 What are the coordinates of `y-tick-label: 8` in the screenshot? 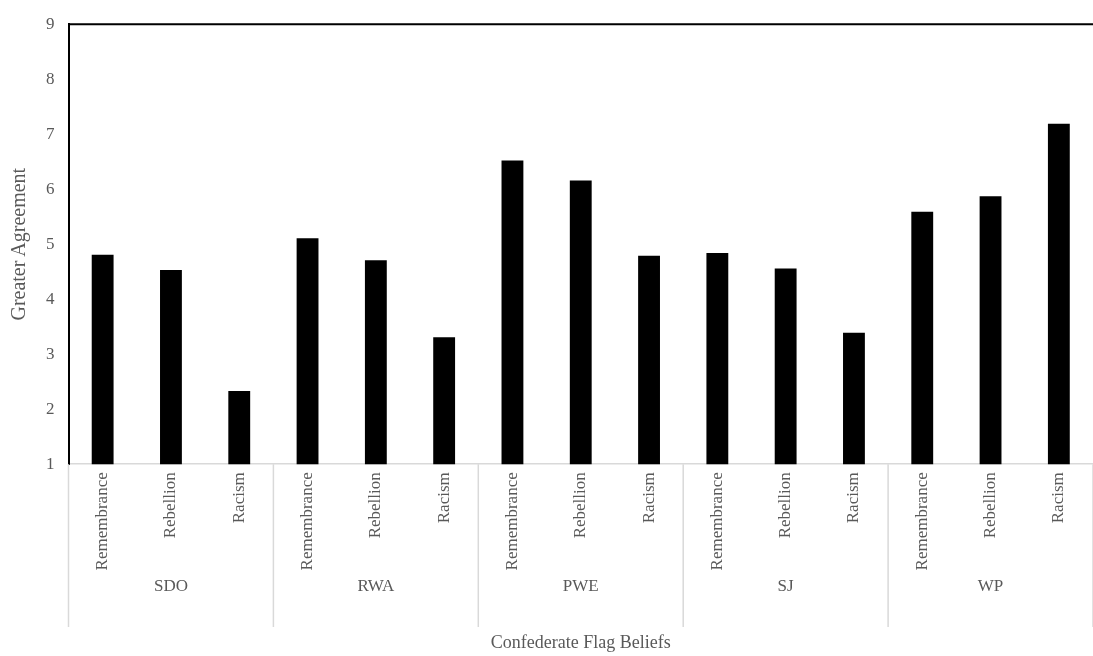 It's located at (50, 78).